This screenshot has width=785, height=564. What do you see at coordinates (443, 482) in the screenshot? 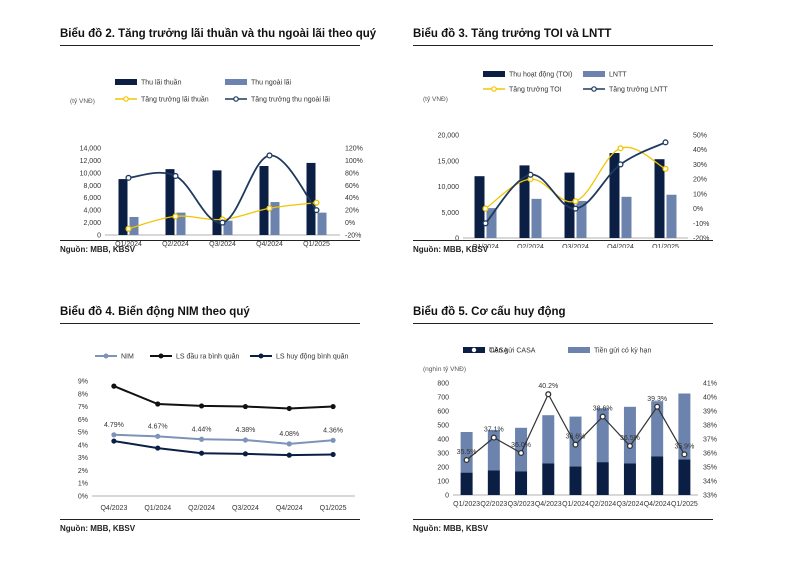
I see `y-tick-label: 100` at bounding box center [443, 482].